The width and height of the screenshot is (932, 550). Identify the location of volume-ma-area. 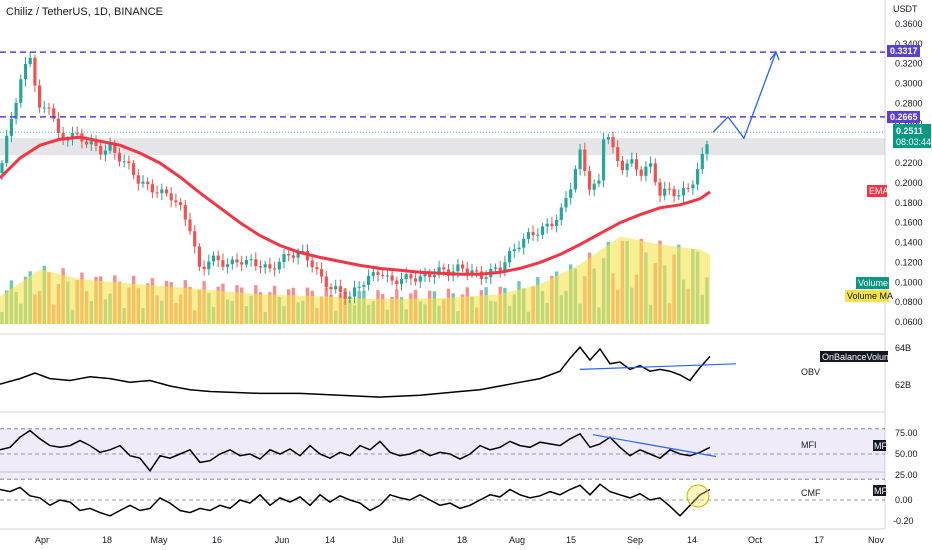
(355, 280).